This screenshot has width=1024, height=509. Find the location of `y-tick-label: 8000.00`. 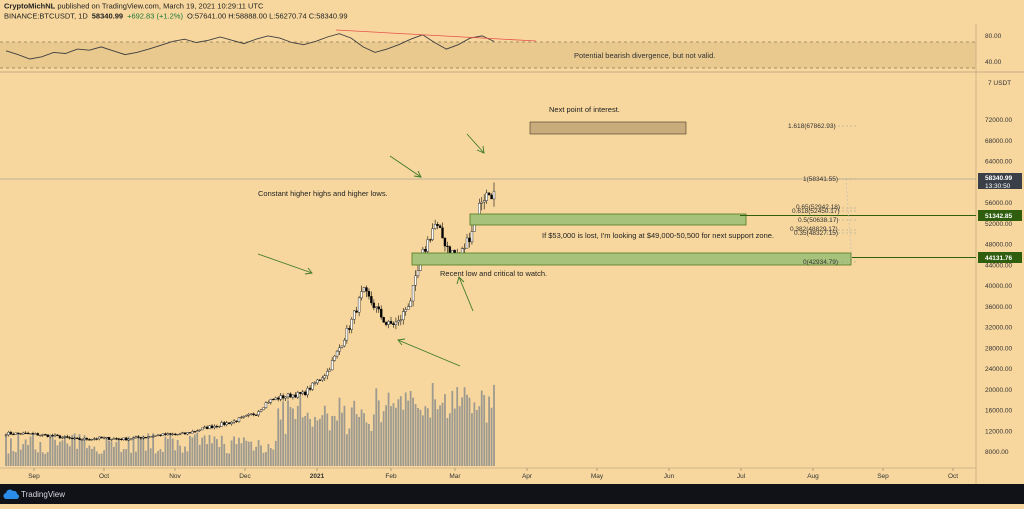

y-tick-label: 8000.00 is located at coordinates (997, 452).